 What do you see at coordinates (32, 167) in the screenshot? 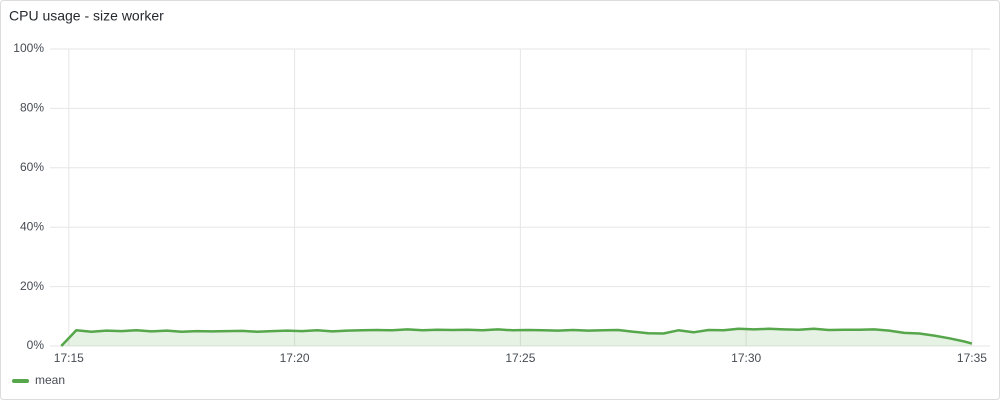
I see `y-tick-label: 60%` at bounding box center [32, 167].